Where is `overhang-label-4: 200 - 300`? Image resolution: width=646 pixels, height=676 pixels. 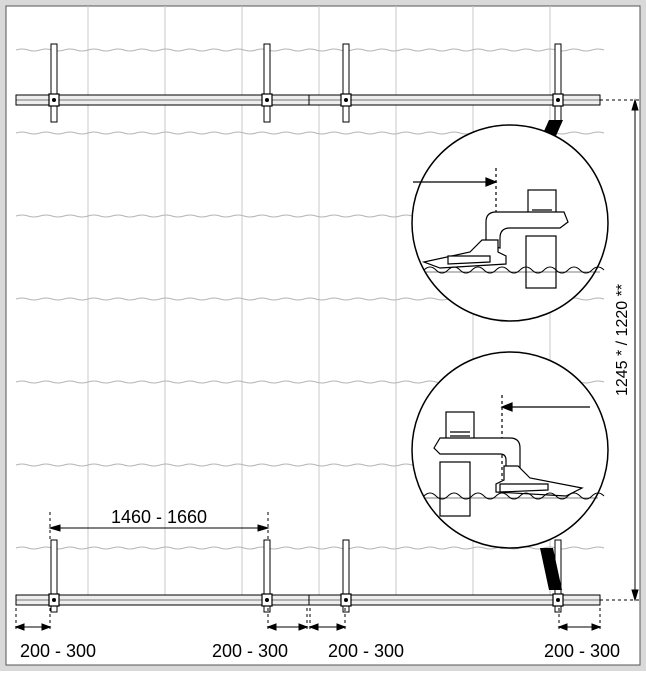
overhang-label-4: 200 - 300 is located at coordinates (582, 651).